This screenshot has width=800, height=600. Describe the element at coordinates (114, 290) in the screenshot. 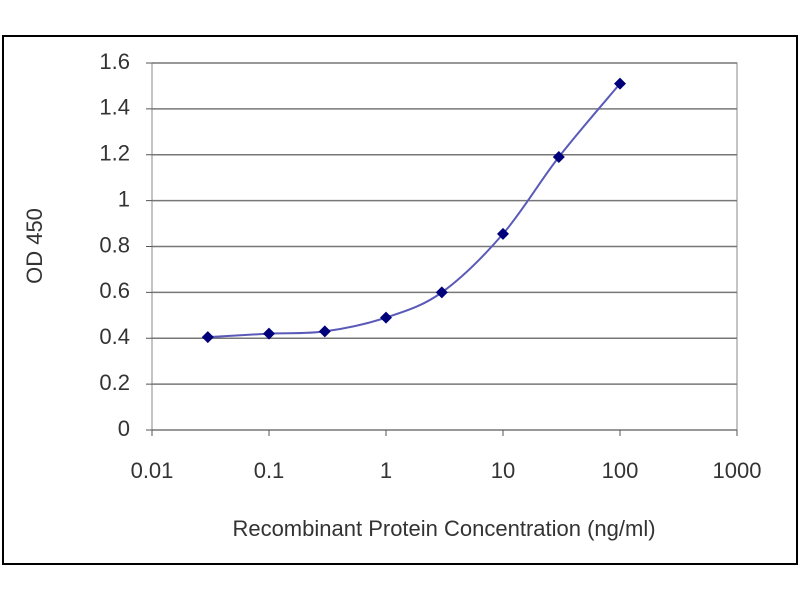

I see `y-tick-label: 0.6` at that location.